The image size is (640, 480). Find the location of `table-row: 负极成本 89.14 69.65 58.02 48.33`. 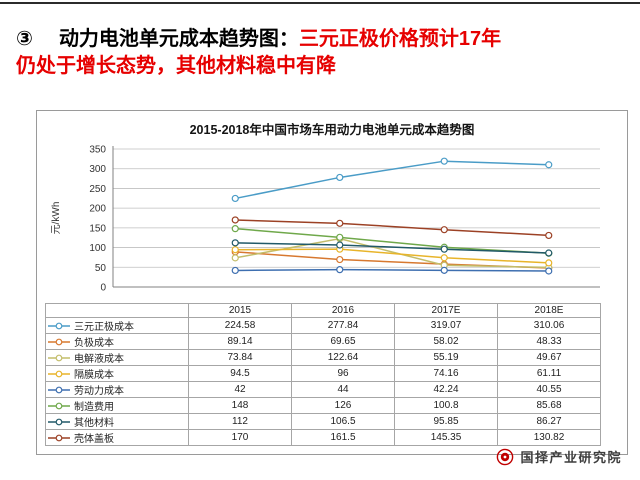

table-row: 负极成本 89.14 69.65 58.02 48.33 is located at coordinates (323, 341).